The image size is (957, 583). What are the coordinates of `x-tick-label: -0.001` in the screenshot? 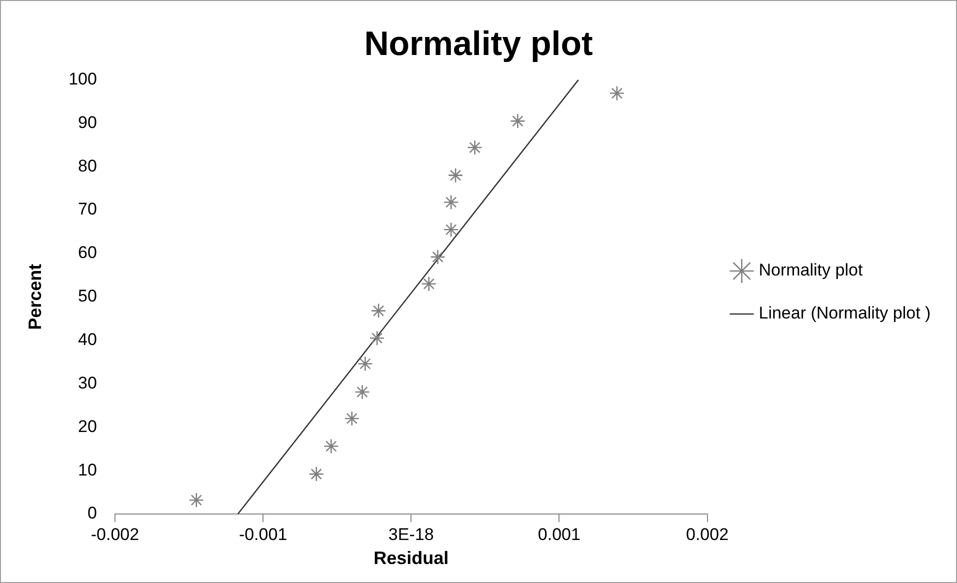 It's located at (263, 534).